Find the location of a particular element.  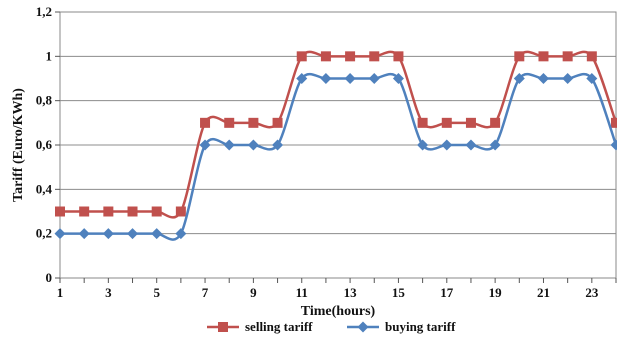

x-tick-label: 17 is located at coordinates (447, 292).